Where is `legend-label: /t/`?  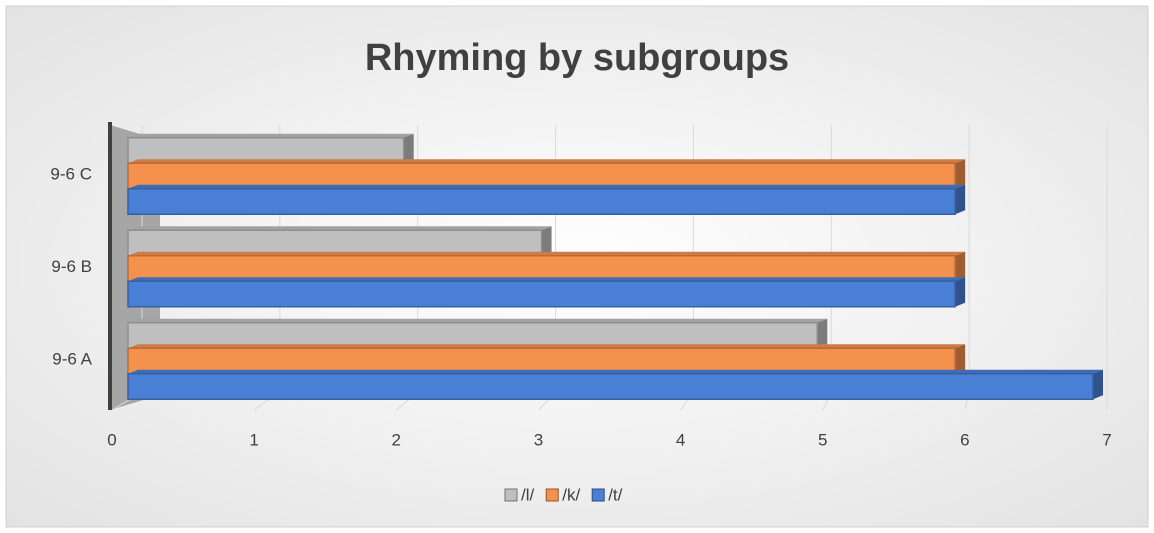 legend-label: /t/ is located at coordinates (615, 494).